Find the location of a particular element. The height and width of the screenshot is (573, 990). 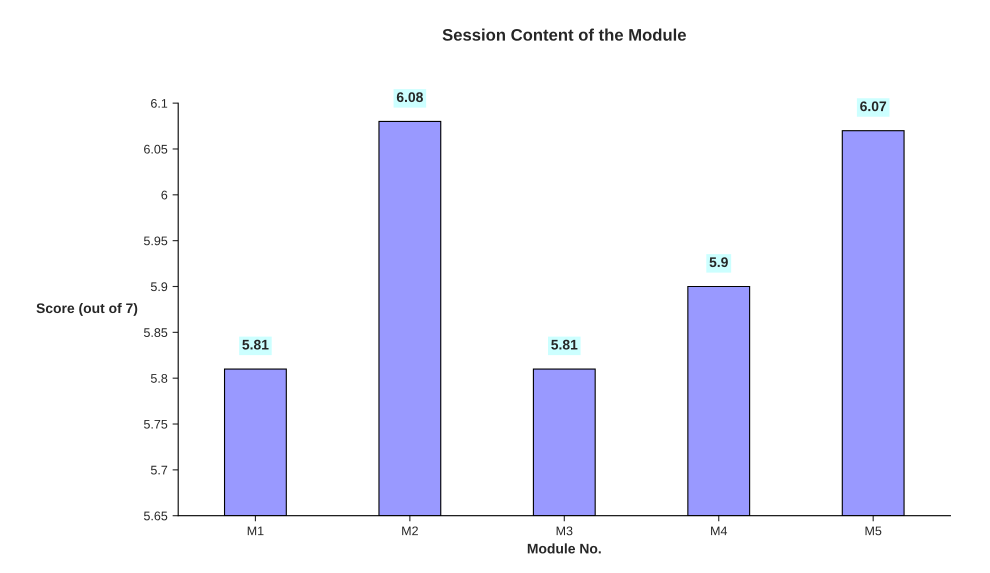

y-tick-label: 6.1 is located at coordinates (159, 103).